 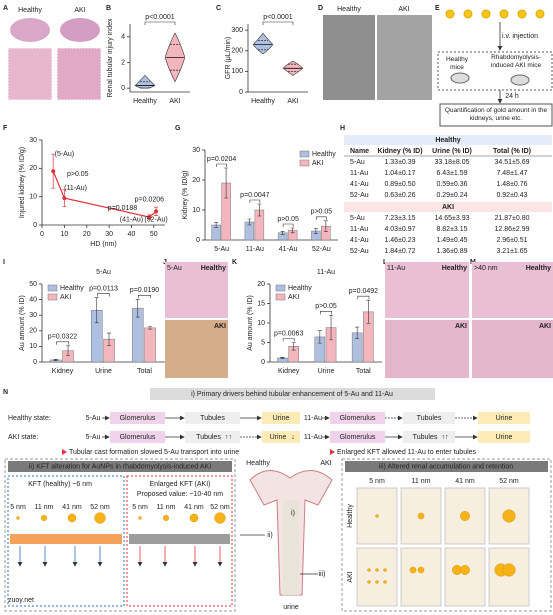 What do you see at coordinates (33, 315) in the screenshot?
I see `y-tick-label: 30` at bounding box center [33, 315].